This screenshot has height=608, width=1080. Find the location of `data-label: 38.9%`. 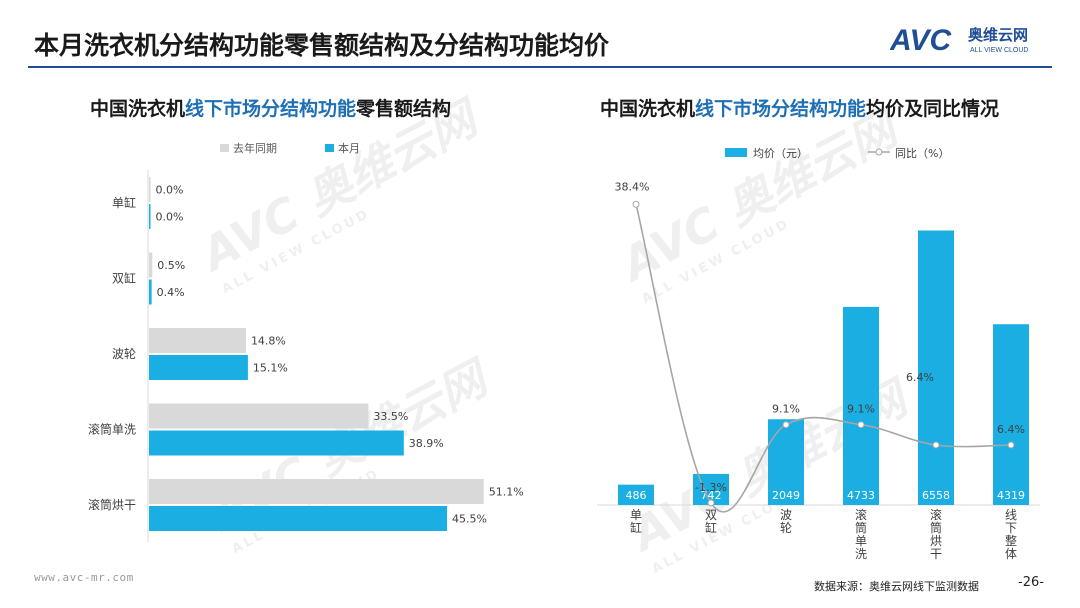

data-label: 38.9% is located at coordinates (426, 443).